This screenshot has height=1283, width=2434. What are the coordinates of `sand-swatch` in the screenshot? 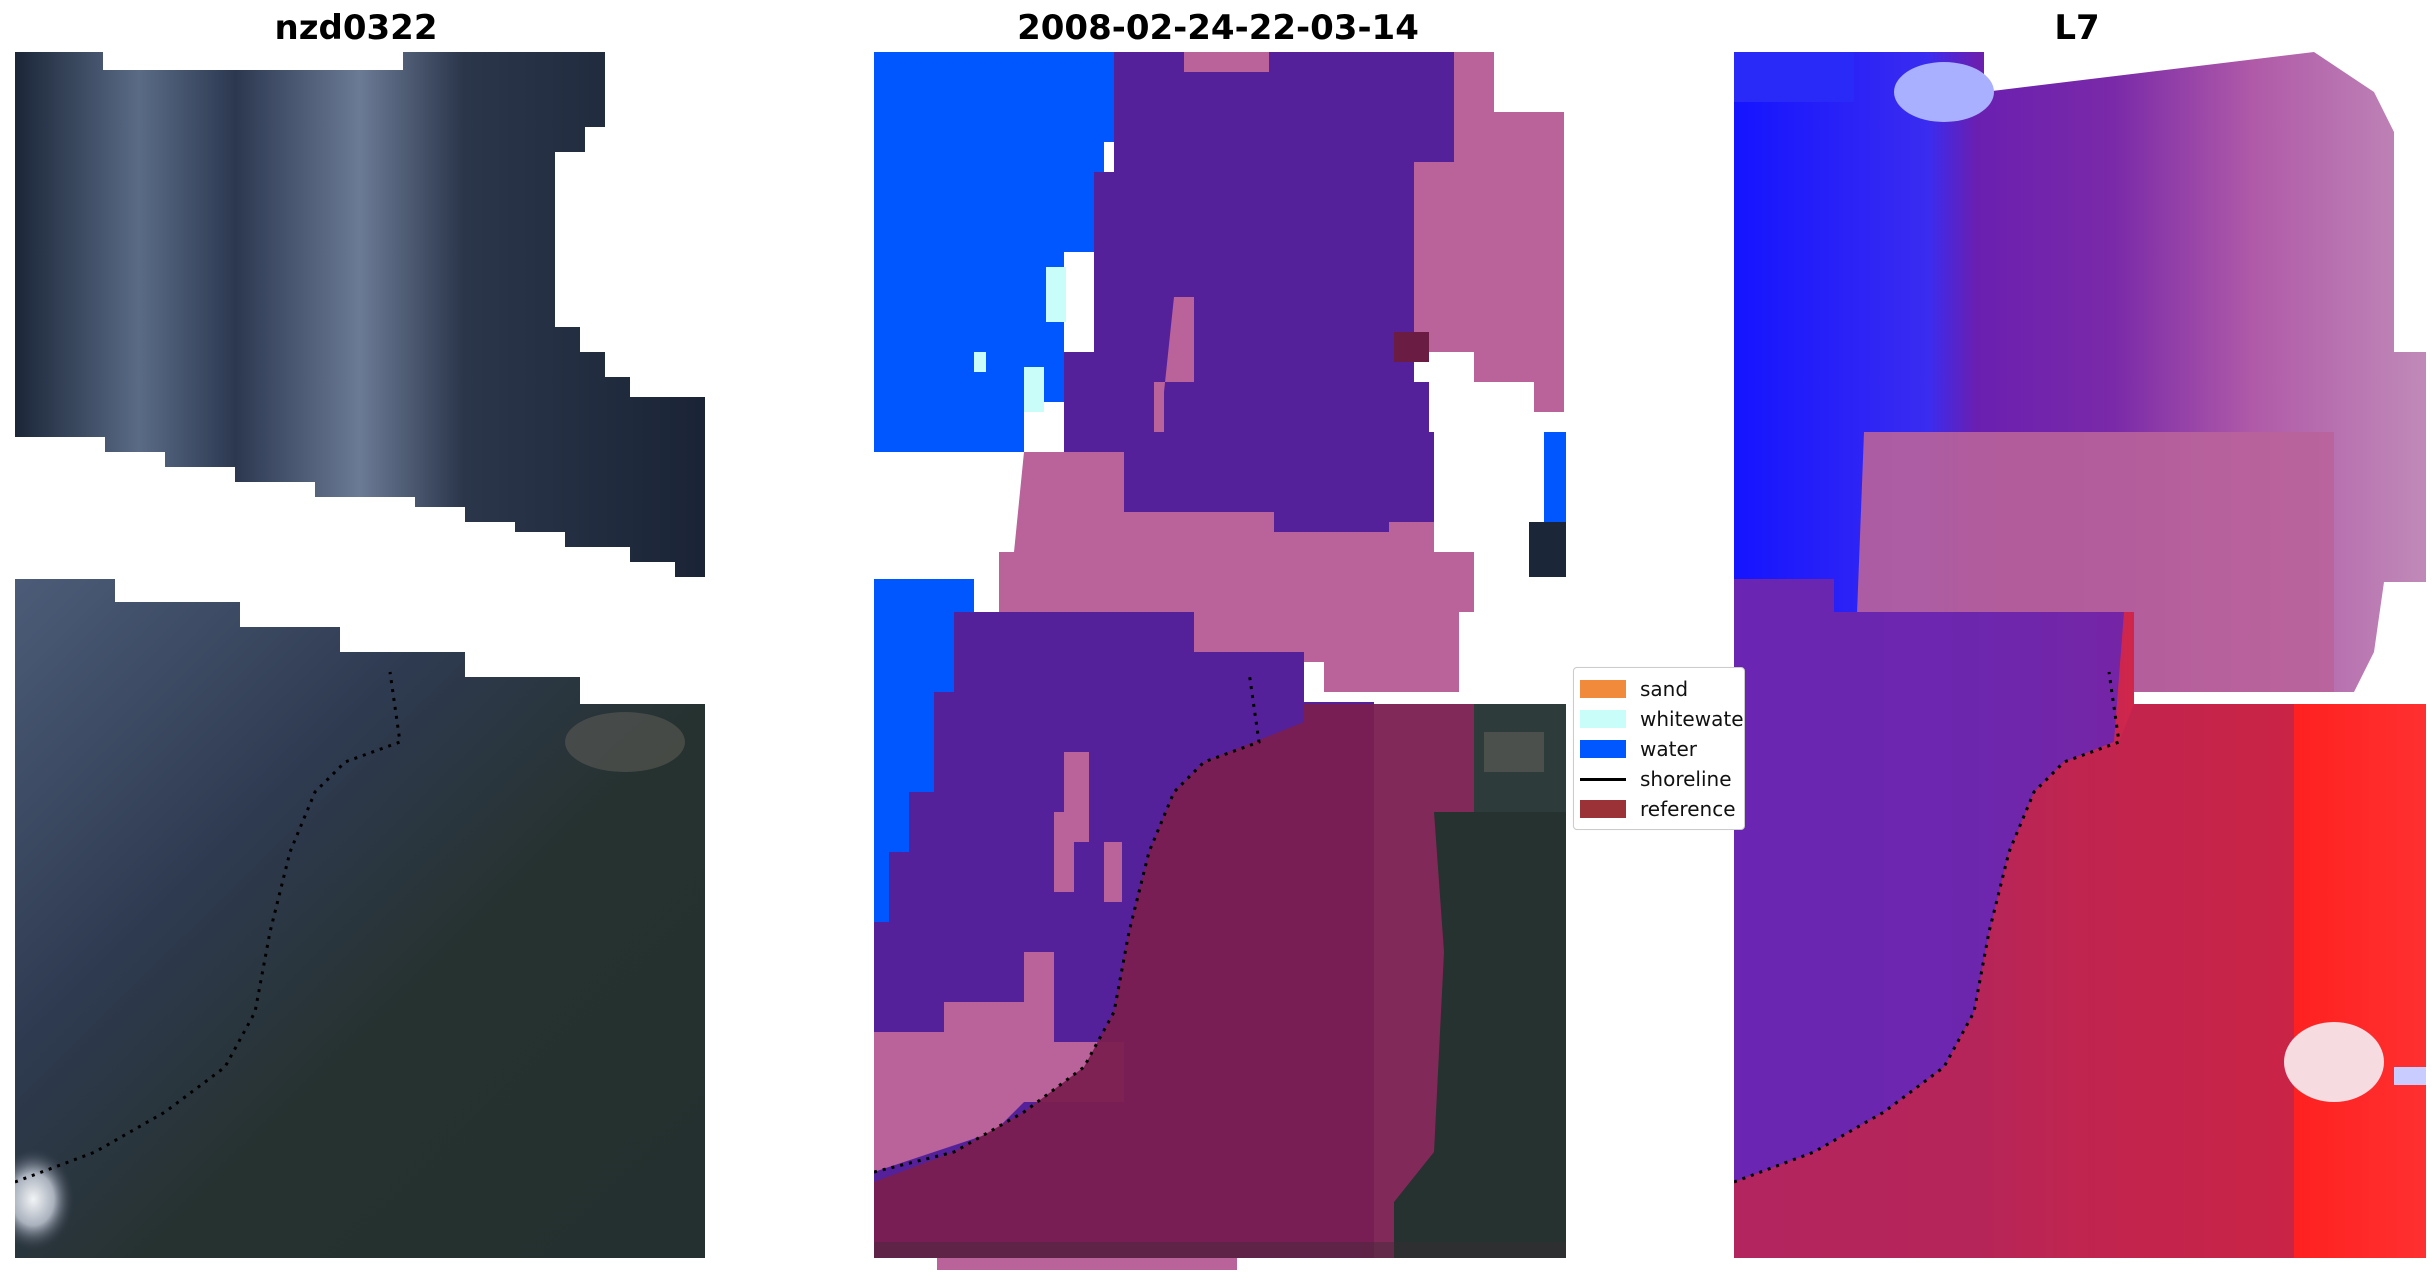 It's located at (1603, 689).